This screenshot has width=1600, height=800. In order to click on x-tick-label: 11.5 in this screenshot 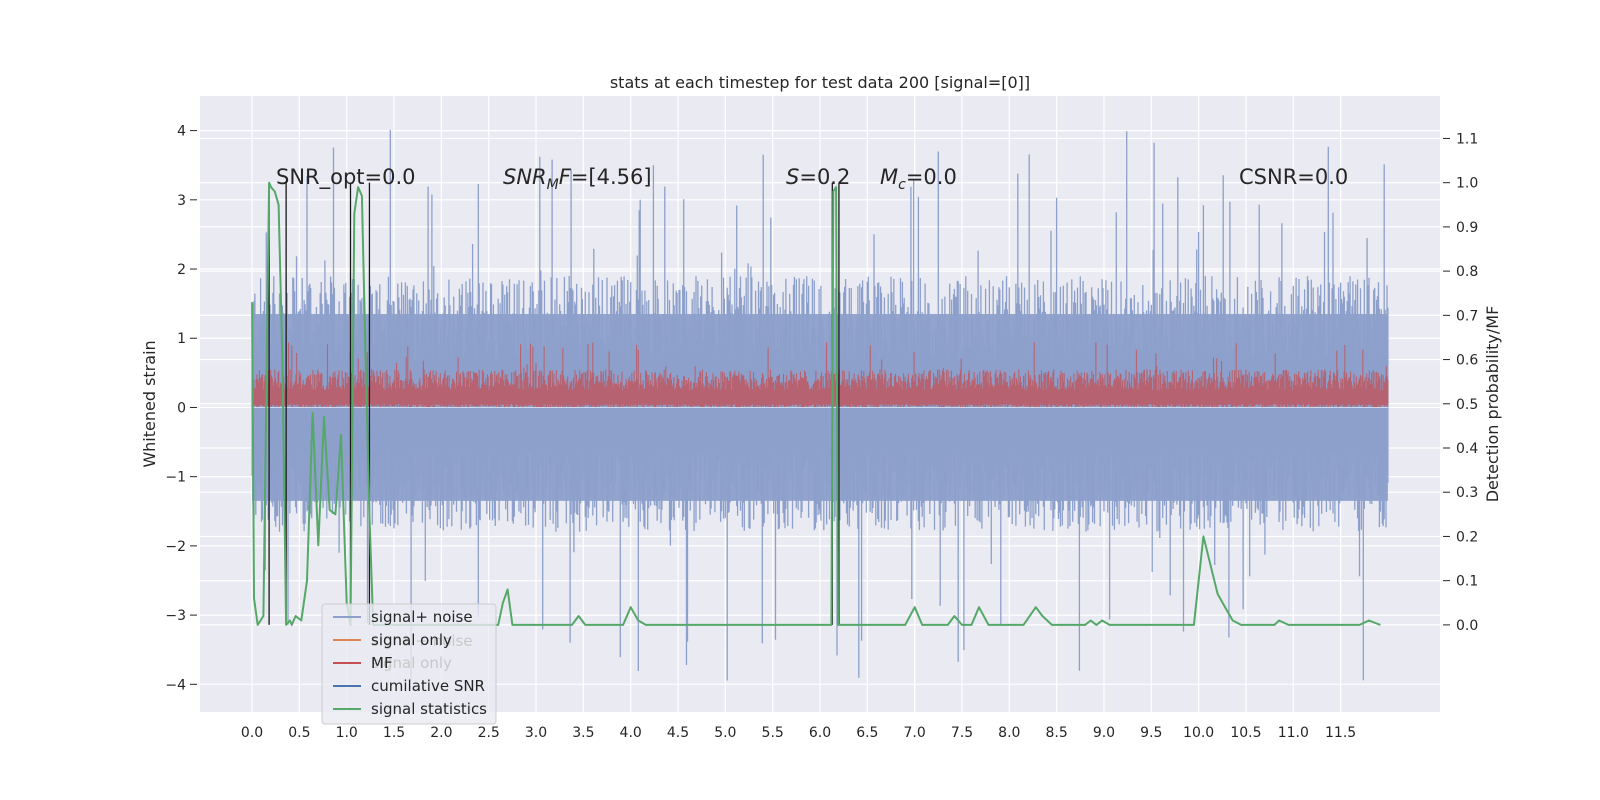, I will do `click(1340, 733)`.